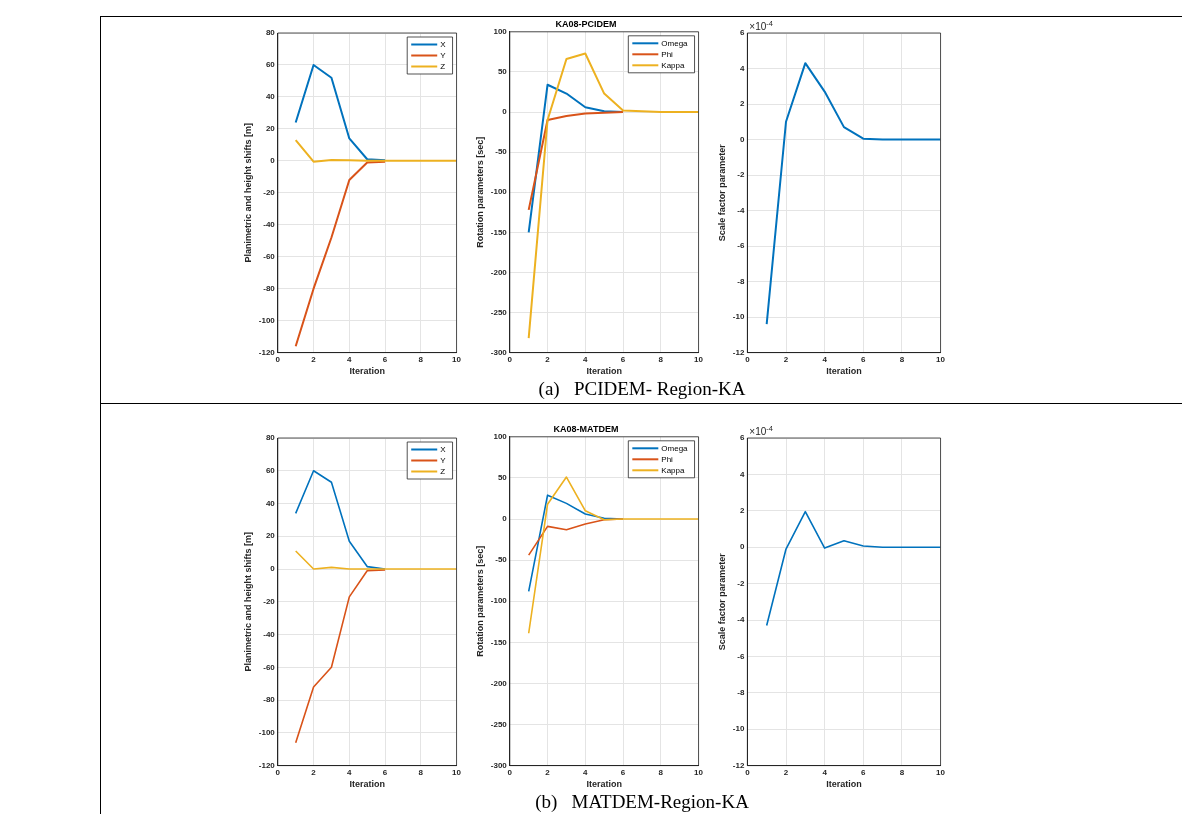  What do you see at coordinates (270, 33) in the screenshot?
I see `y-tick-label: 80` at bounding box center [270, 33].